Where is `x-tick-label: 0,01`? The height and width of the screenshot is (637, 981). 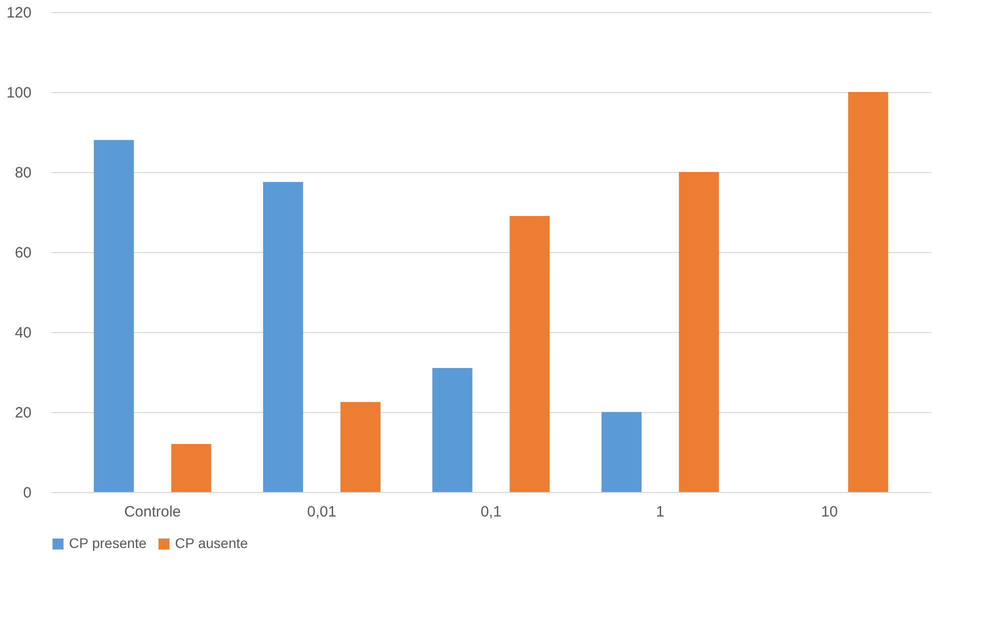 x-tick-label: 0,01 is located at coordinates (321, 512).